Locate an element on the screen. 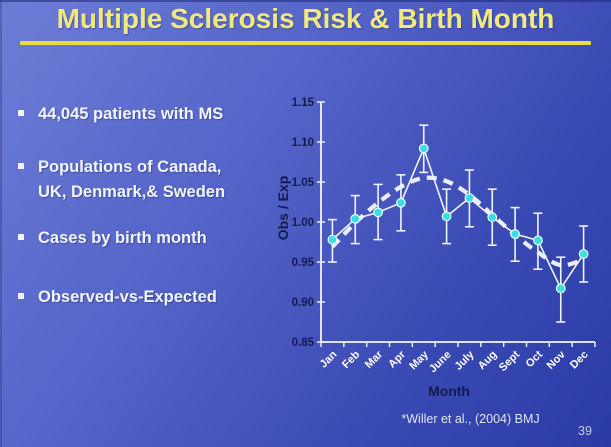 Image resolution: width=611 pixels, height=447 pixels. bullet-text: 44,045 patients with MS is located at coordinates (131, 114).